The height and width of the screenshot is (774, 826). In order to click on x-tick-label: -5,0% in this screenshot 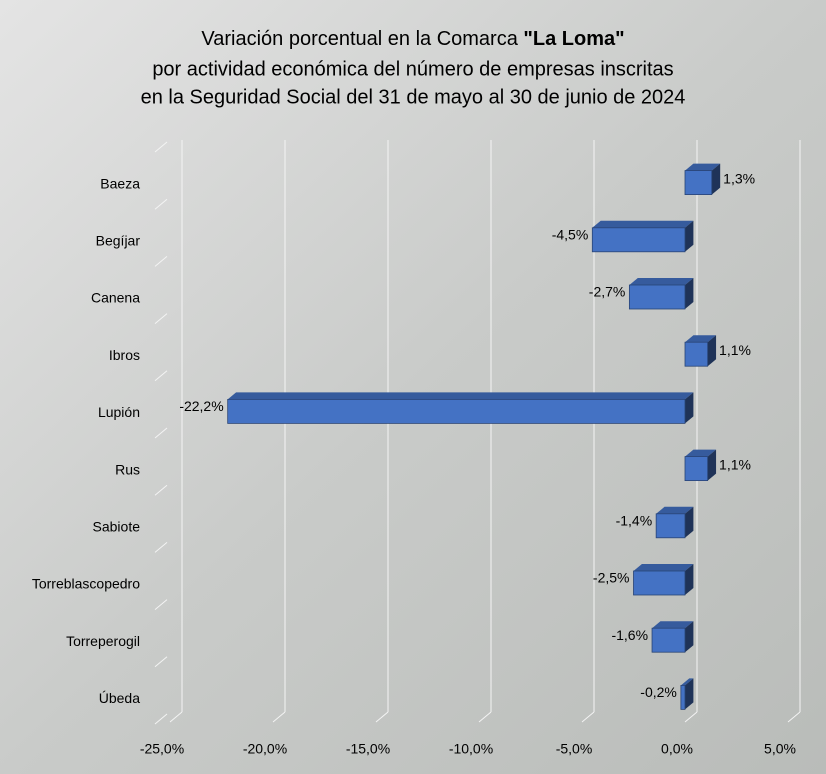, I will do `click(574, 749)`.